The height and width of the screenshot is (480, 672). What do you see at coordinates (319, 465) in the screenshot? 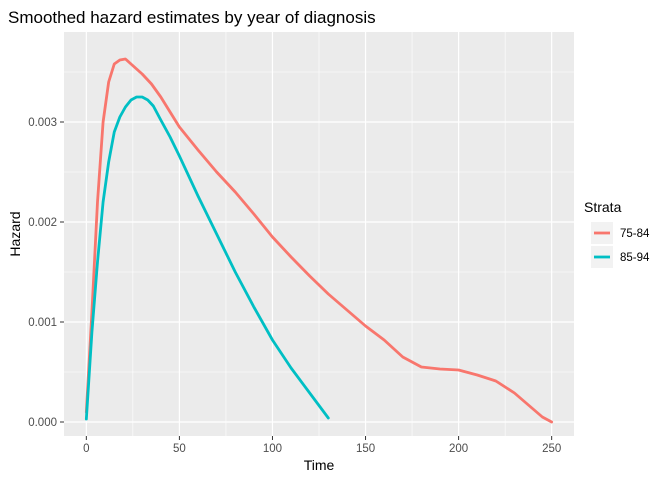
I see `x-axis-title: Time` at bounding box center [319, 465].